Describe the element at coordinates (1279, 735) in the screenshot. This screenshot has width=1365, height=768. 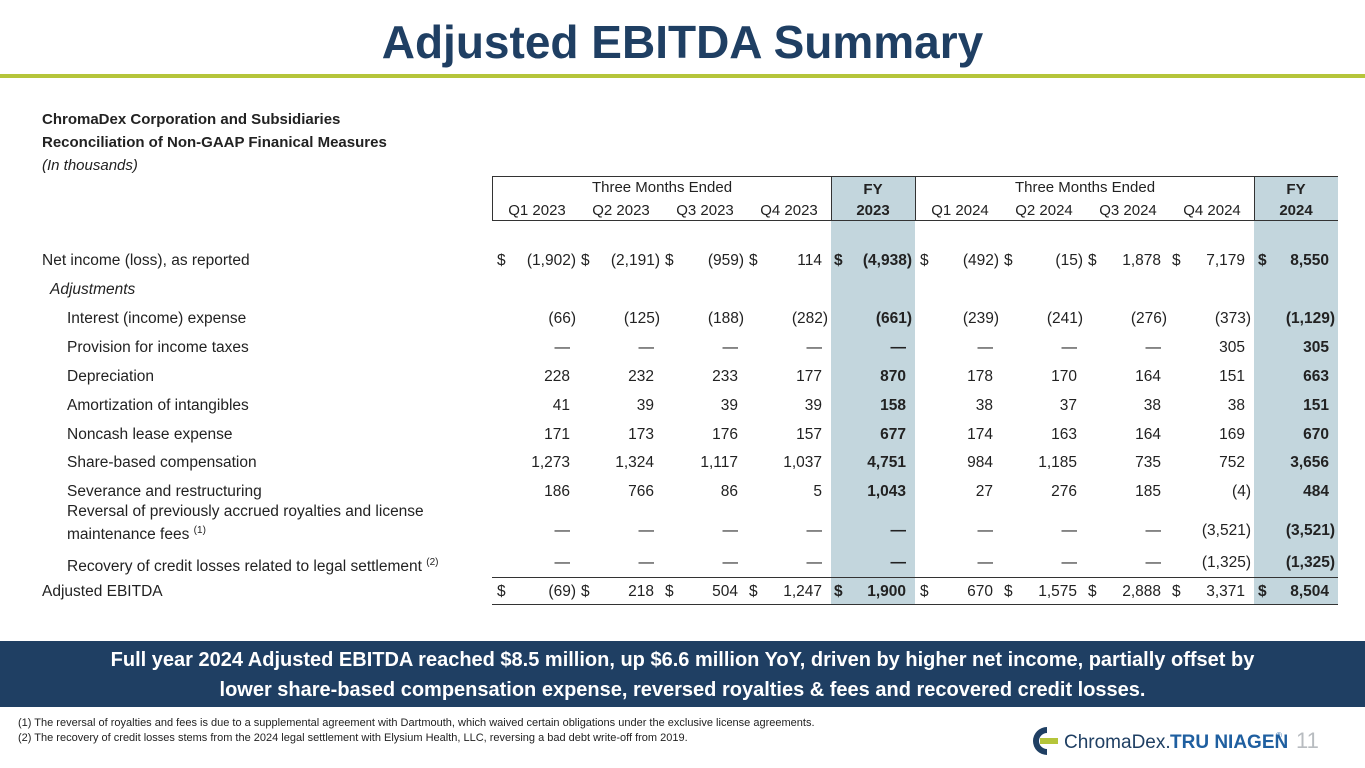
I see `logo-registered-mark: ®` at that location.